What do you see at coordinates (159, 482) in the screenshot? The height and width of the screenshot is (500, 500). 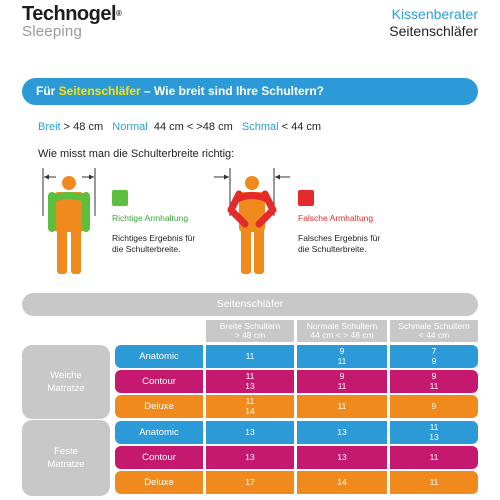 I see `row-label-deluxe-firm: Deluxe` at bounding box center [159, 482].